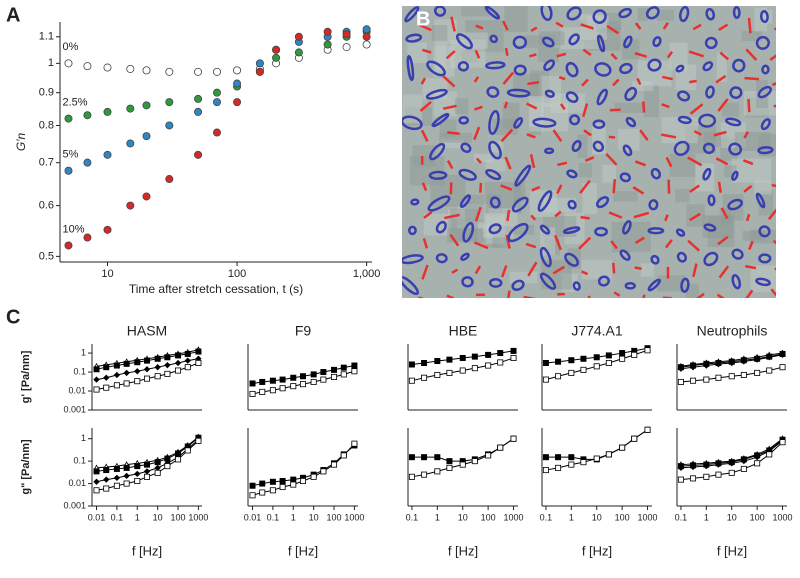 The width and height of the screenshot is (800, 578). What do you see at coordinates (334, 517) in the screenshot?
I see `x-tick-label: 100` at bounding box center [334, 517].